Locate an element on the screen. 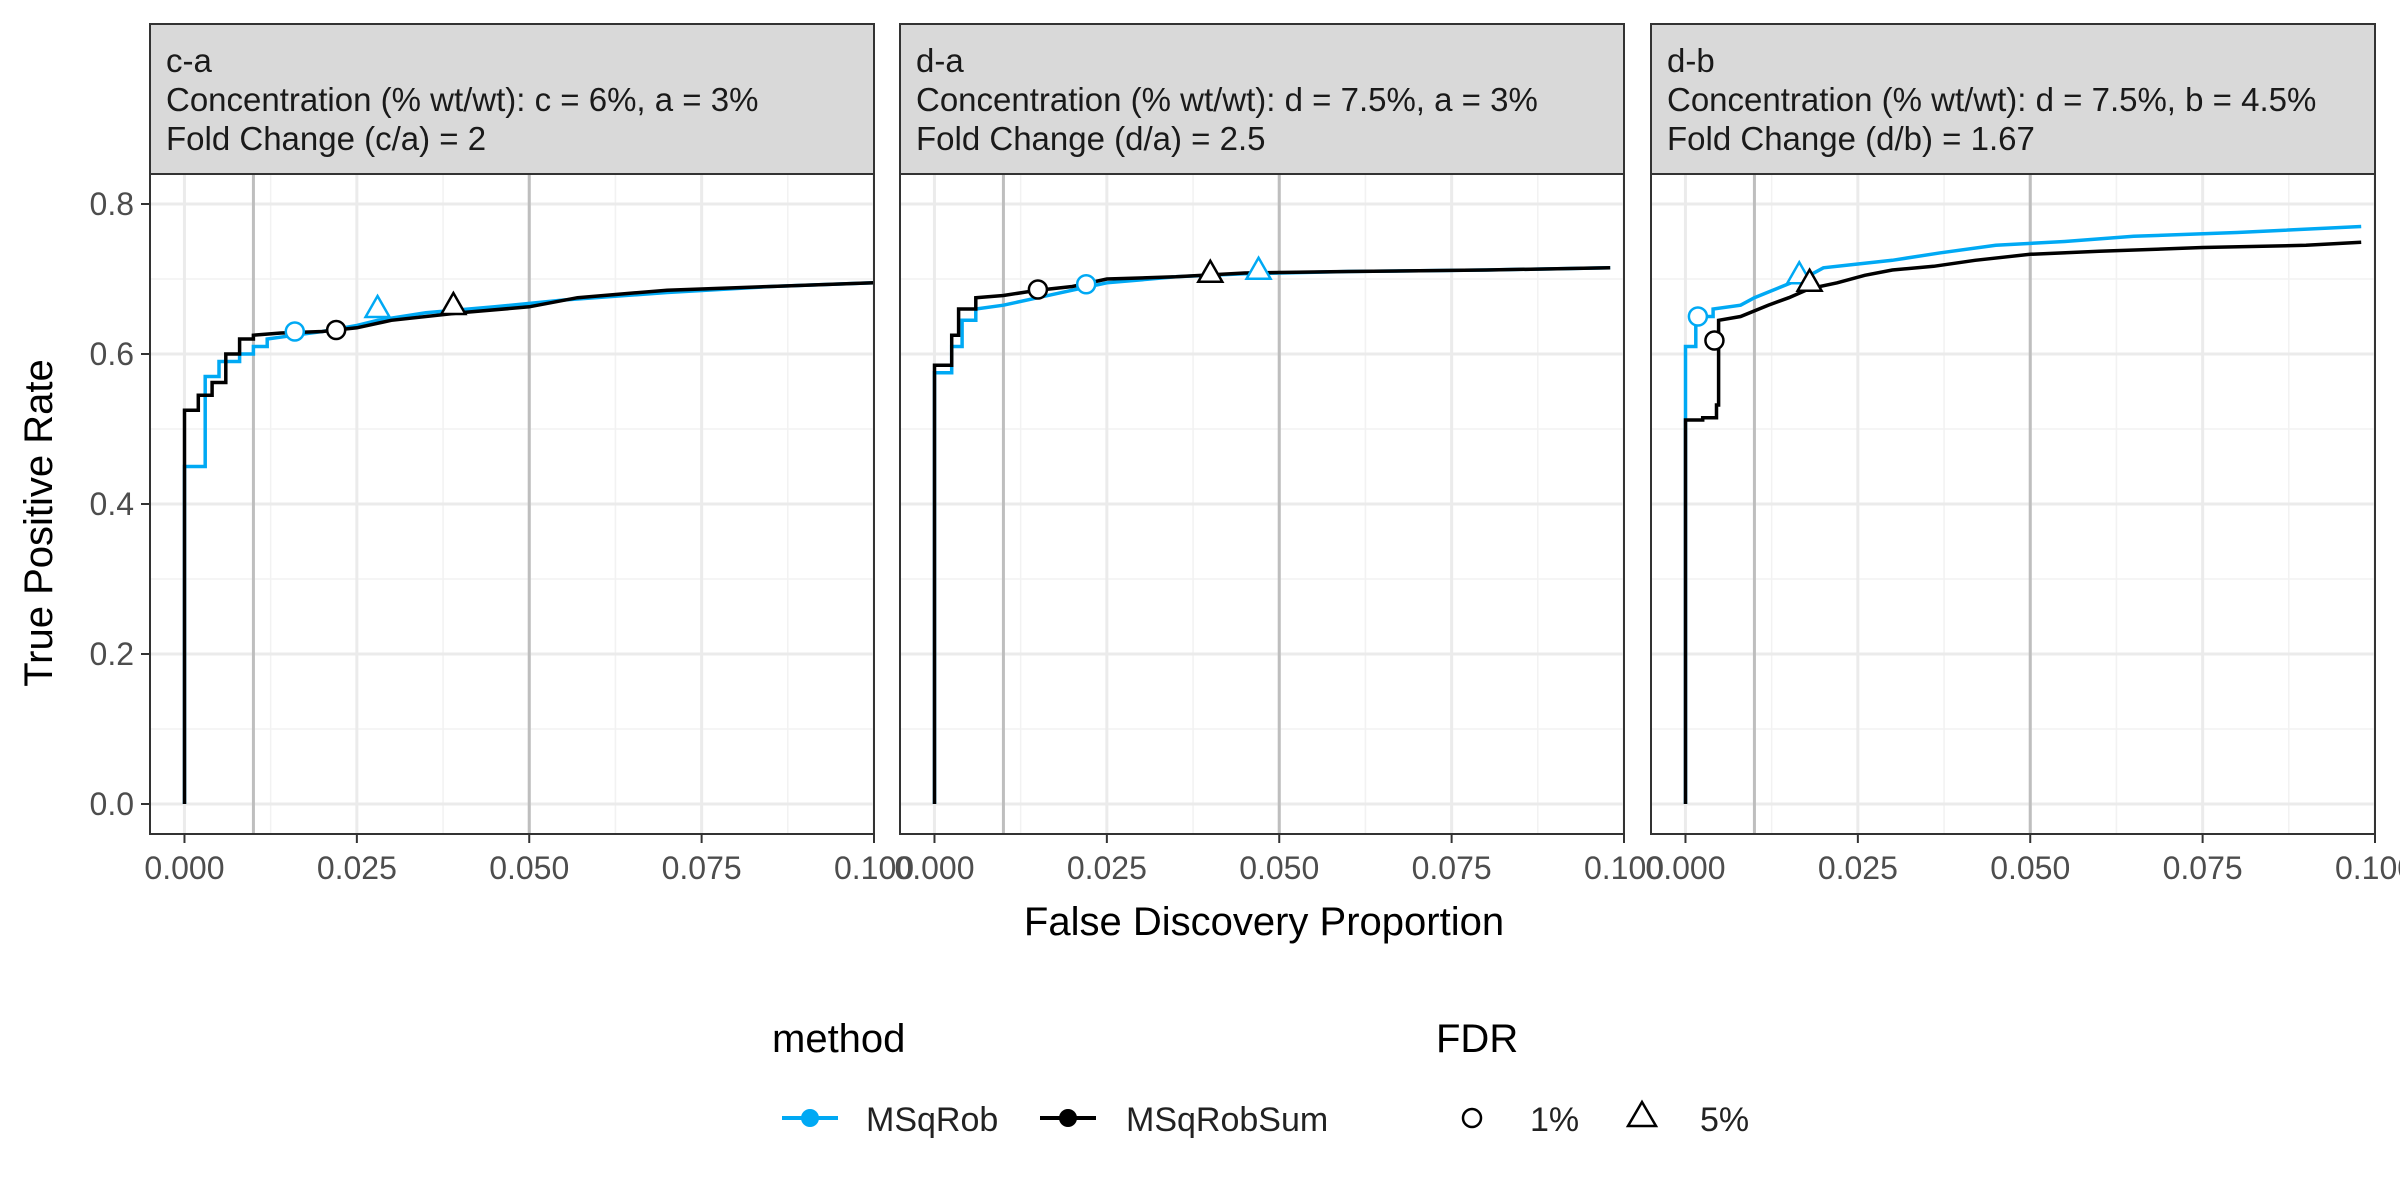 This screenshot has height=1200, width=2400. legend-fdr-title: FDR is located at coordinates (1477, 1039).